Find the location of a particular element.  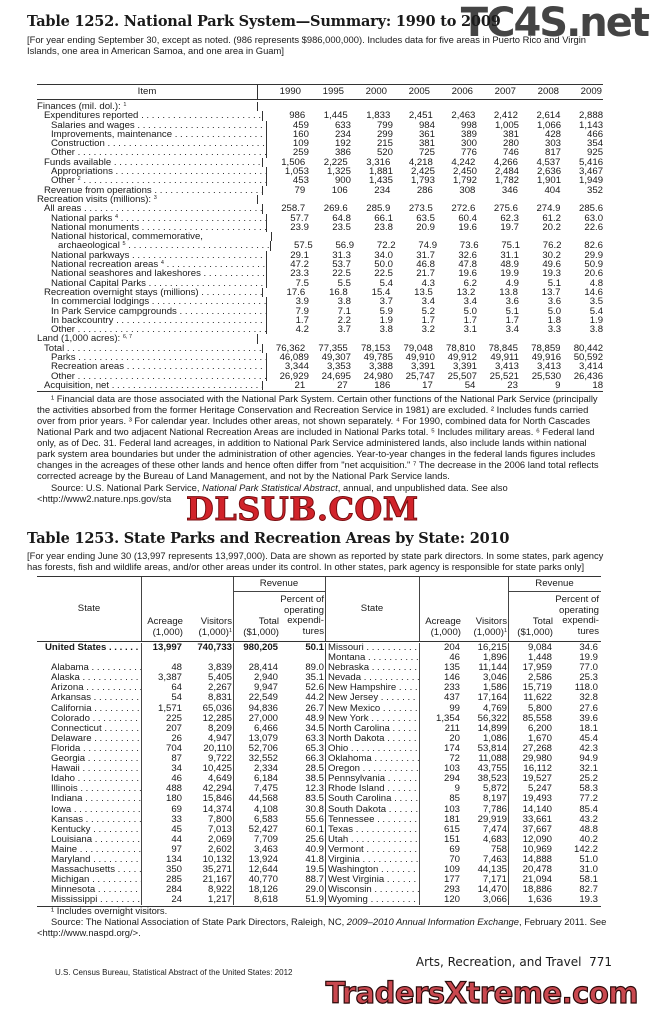

year-header: 1995 is located at coordinates (333, 91).